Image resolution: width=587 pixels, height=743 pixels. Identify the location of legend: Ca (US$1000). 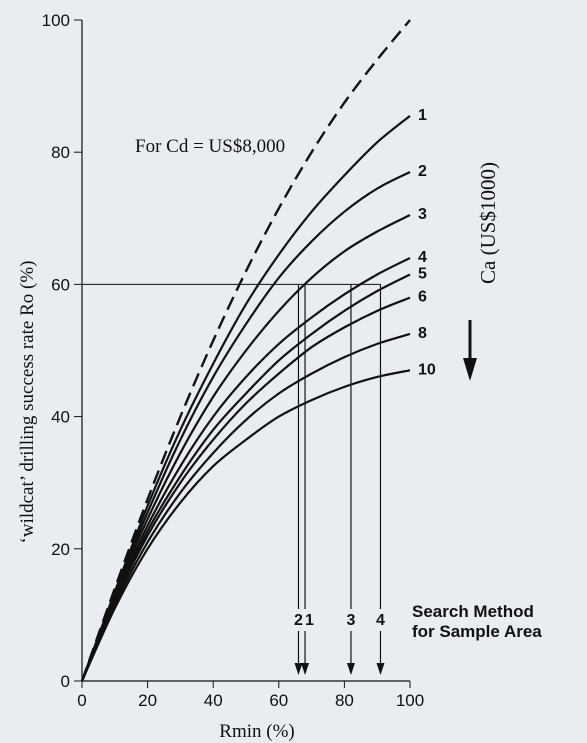
(481, 271).